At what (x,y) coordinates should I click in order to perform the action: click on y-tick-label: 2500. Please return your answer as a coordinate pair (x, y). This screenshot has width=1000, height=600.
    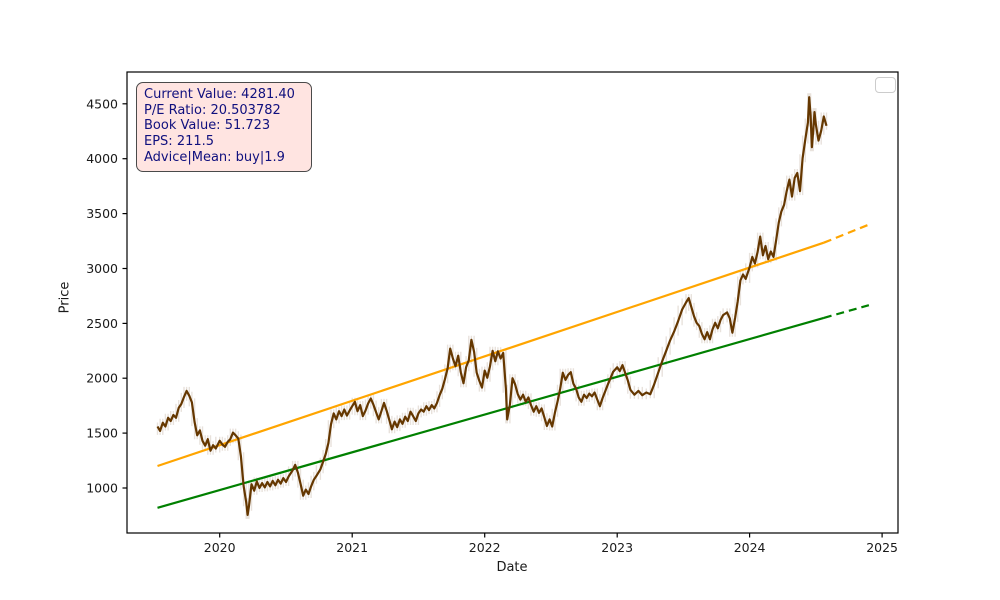
    Looking at the image, I should click on (102, 323).